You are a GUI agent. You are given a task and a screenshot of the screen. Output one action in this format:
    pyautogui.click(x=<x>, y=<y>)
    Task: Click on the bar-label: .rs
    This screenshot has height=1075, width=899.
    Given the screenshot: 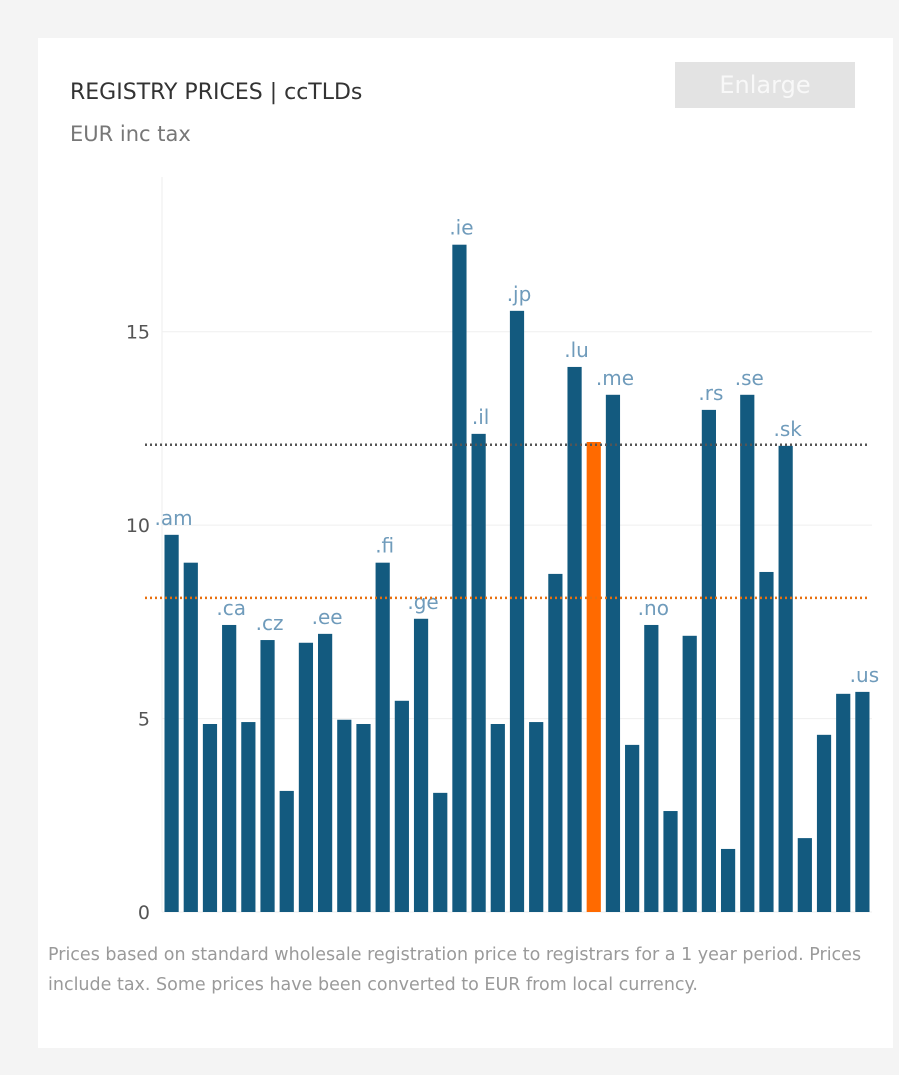 What is the action you would take?
    pyautogui.click(x=710, y=393)
    